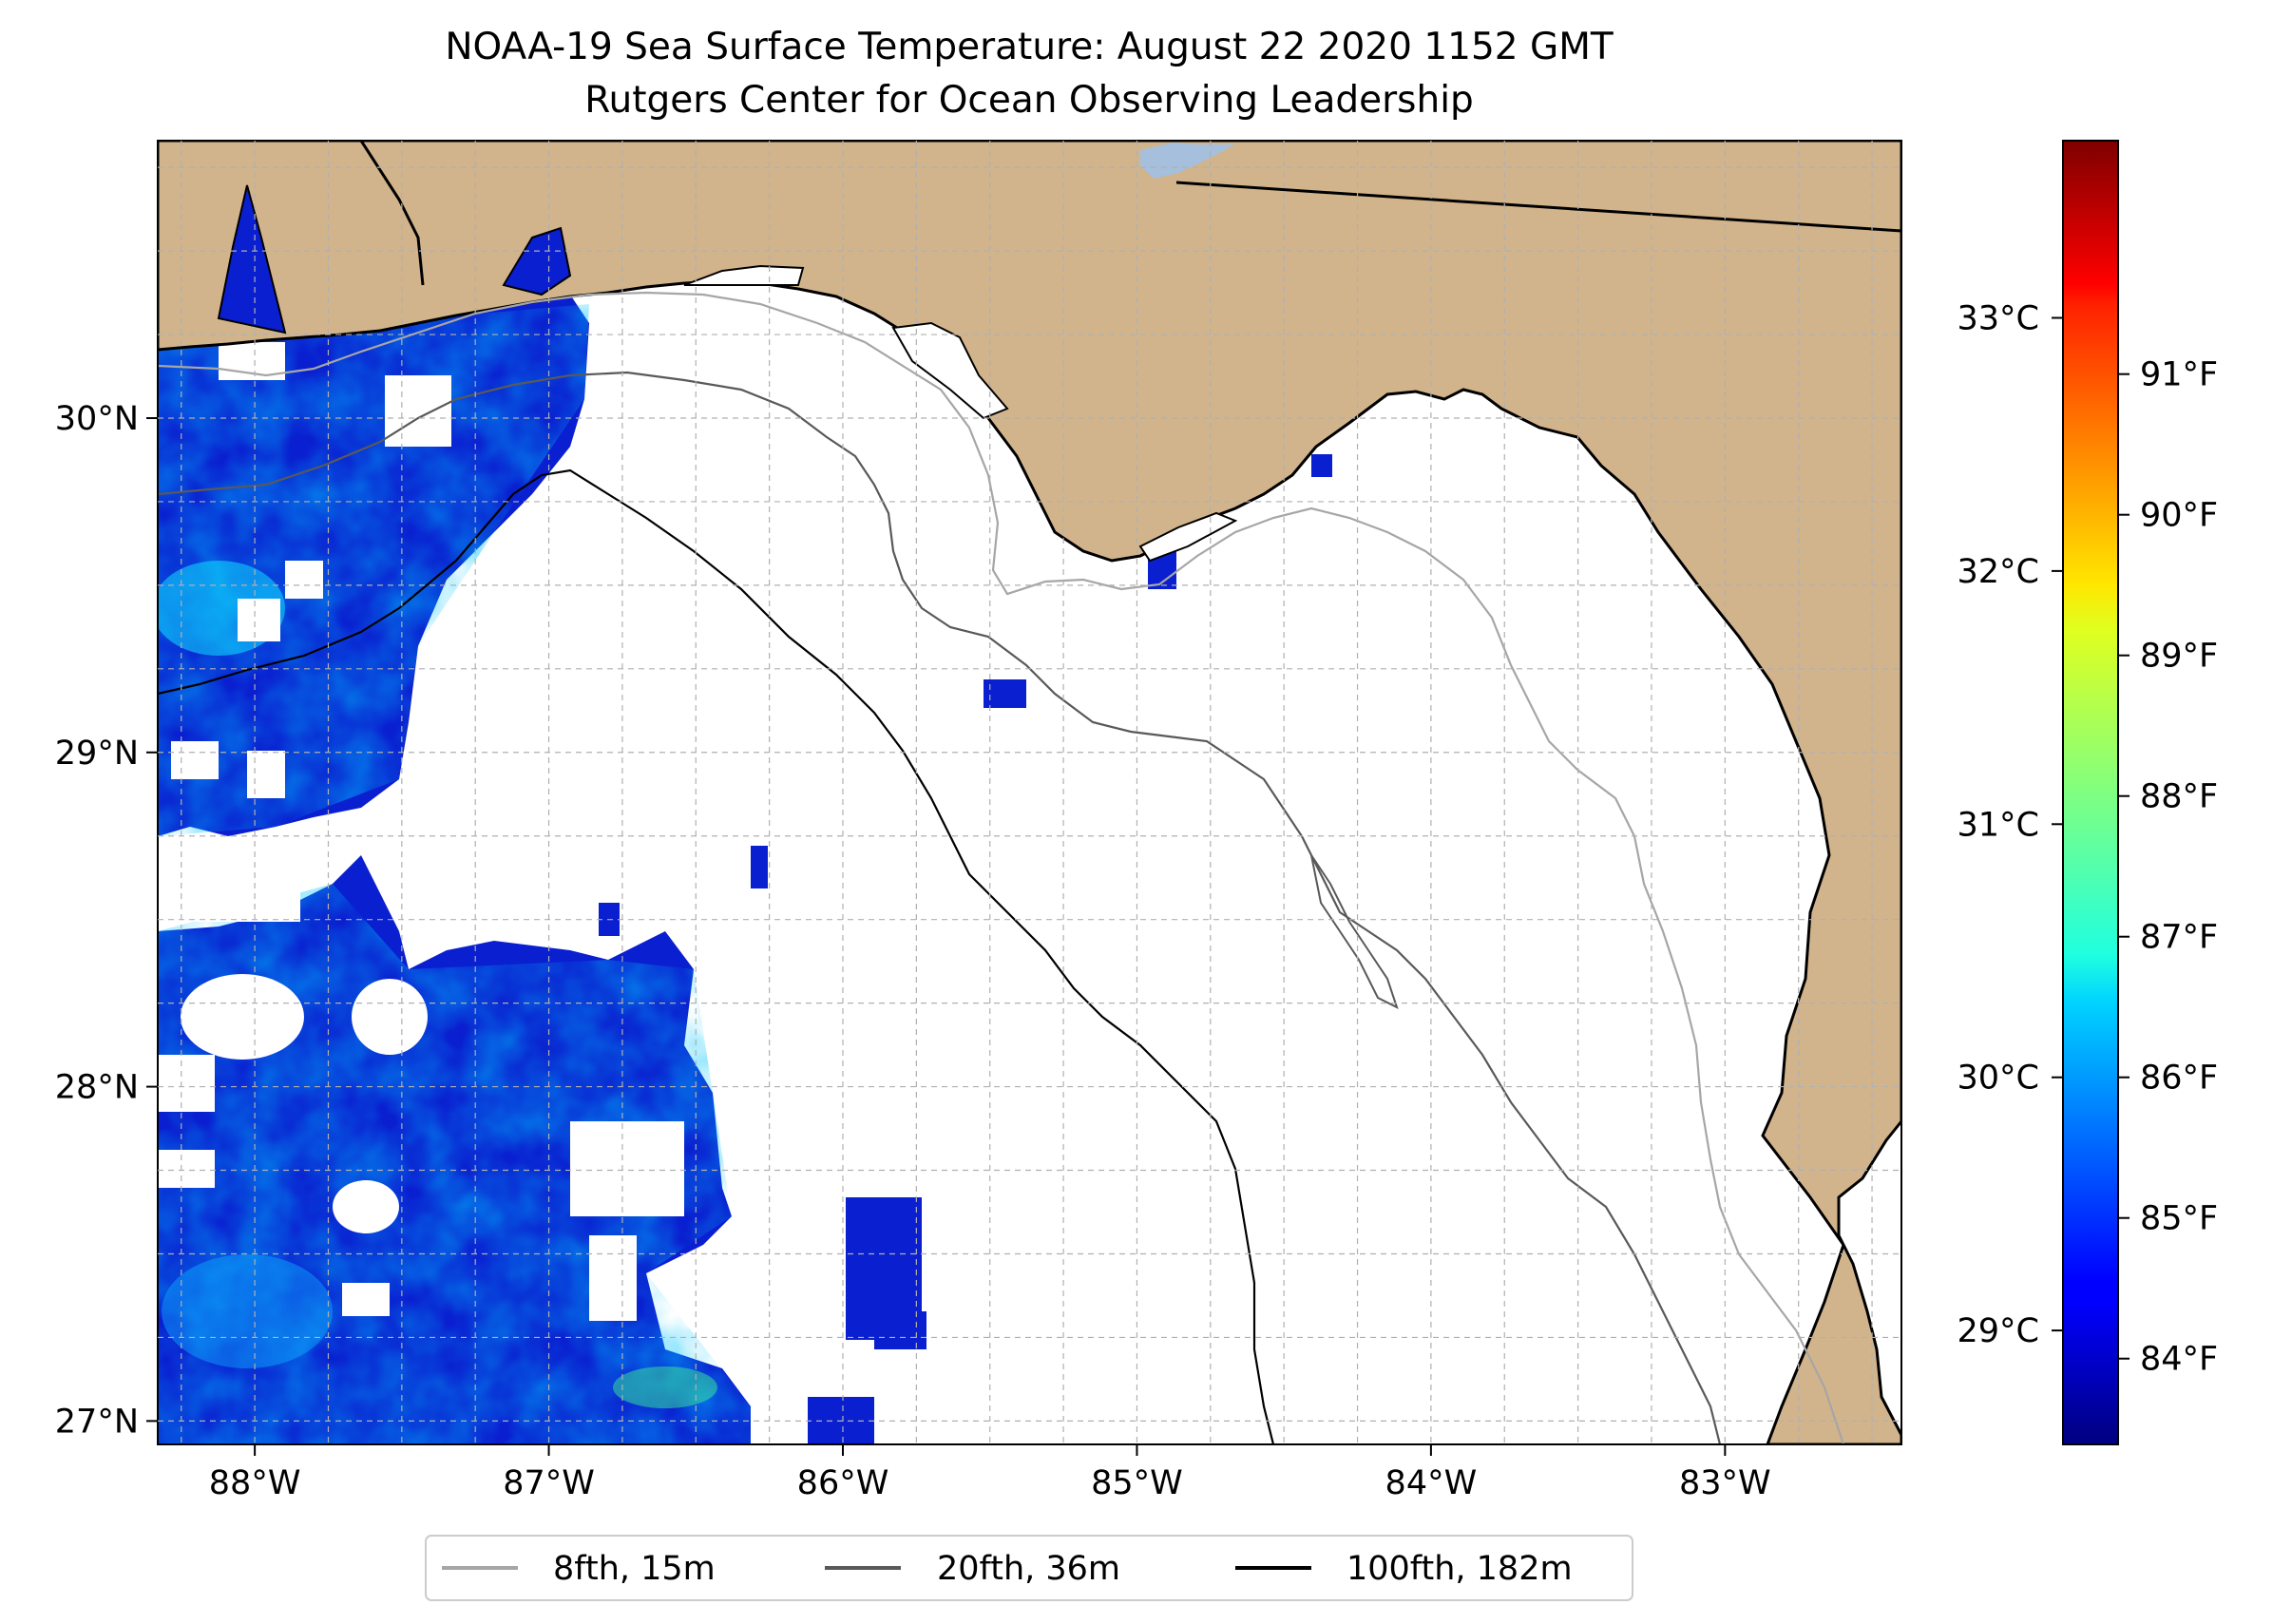  I want to click on fahrenheit-tick-label: 87°F, so click(2179, 938).